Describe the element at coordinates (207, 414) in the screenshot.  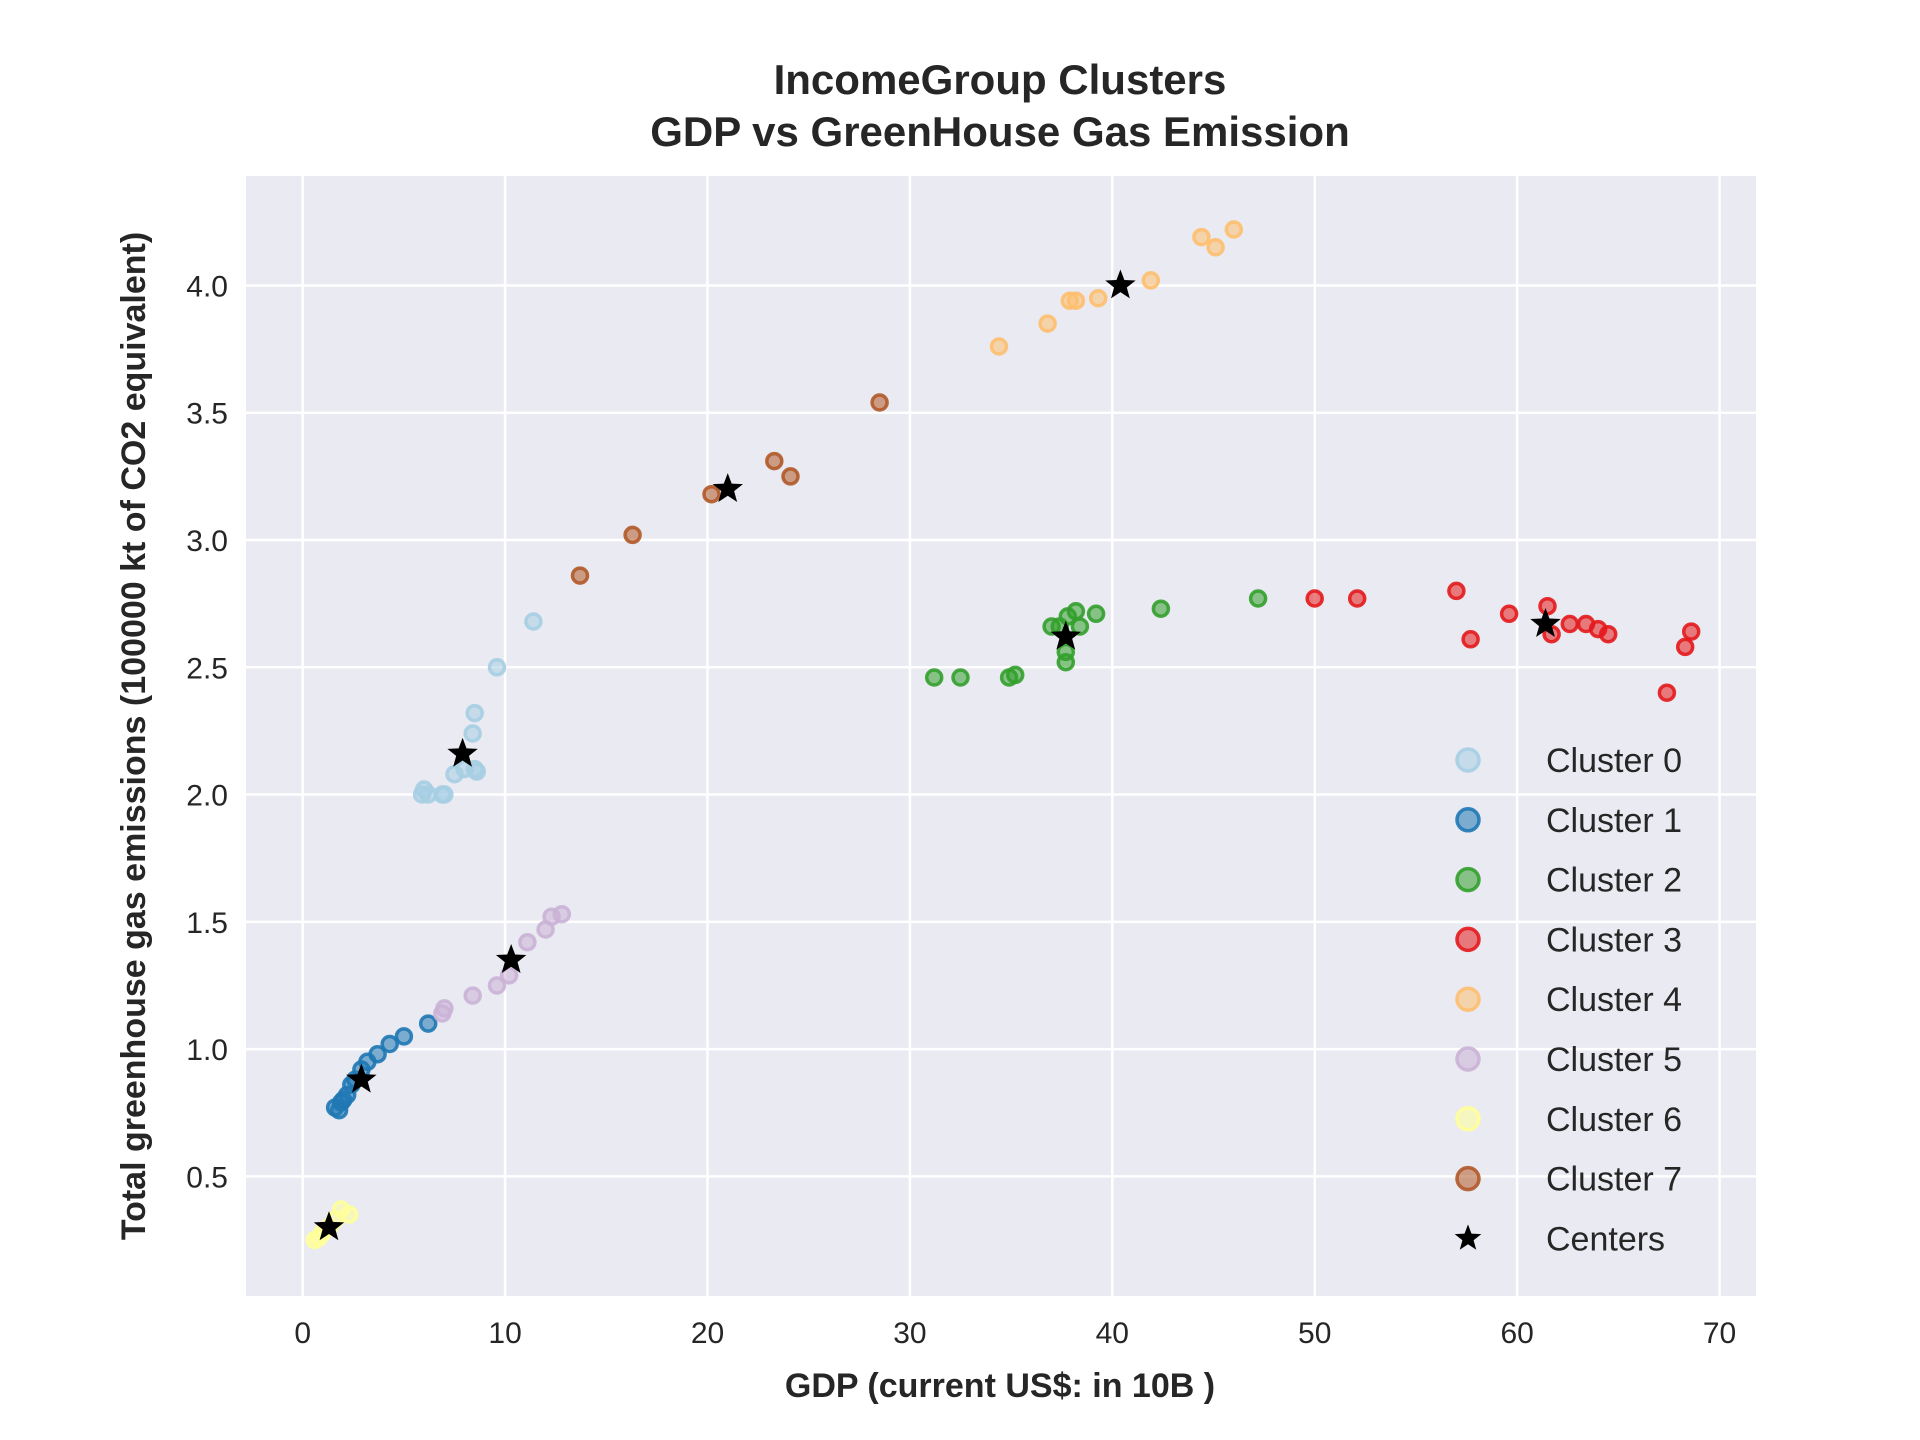
I see `y-tick-label: 3.5` at that location.